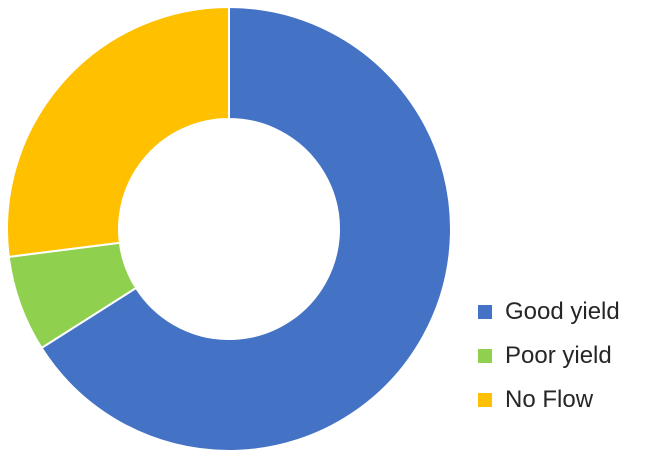  I want to click on legend-label-good-yield: Good yield, so click(562, 311).